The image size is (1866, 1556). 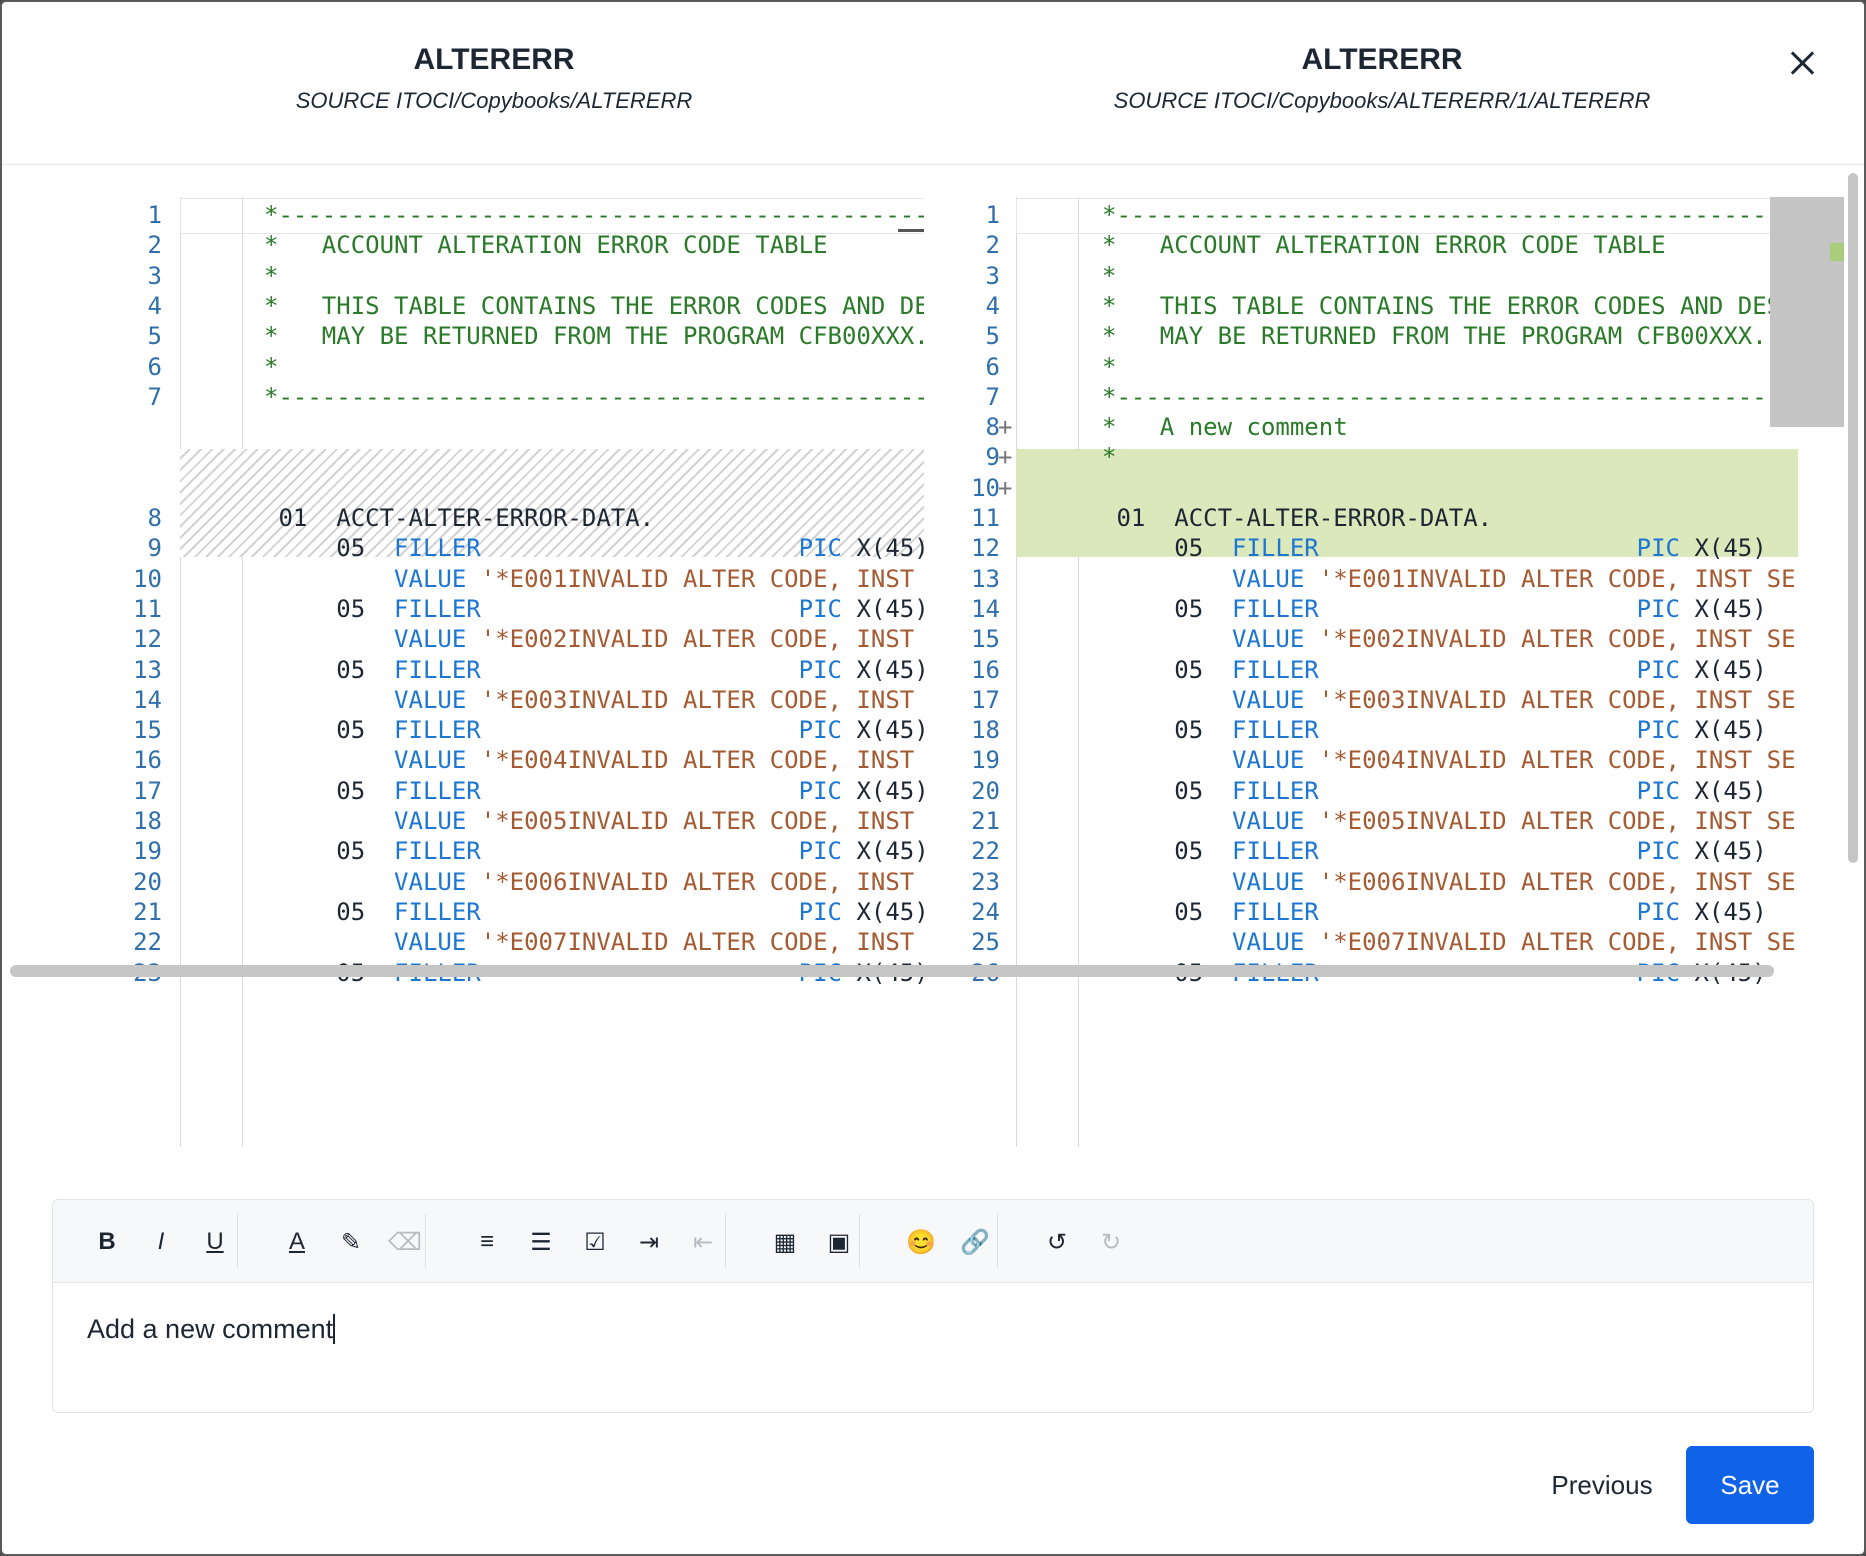 I want to click on code-line: 20 VALUE '*E006INVALID ALTER CODE, INST, so click(x=463, y=882).